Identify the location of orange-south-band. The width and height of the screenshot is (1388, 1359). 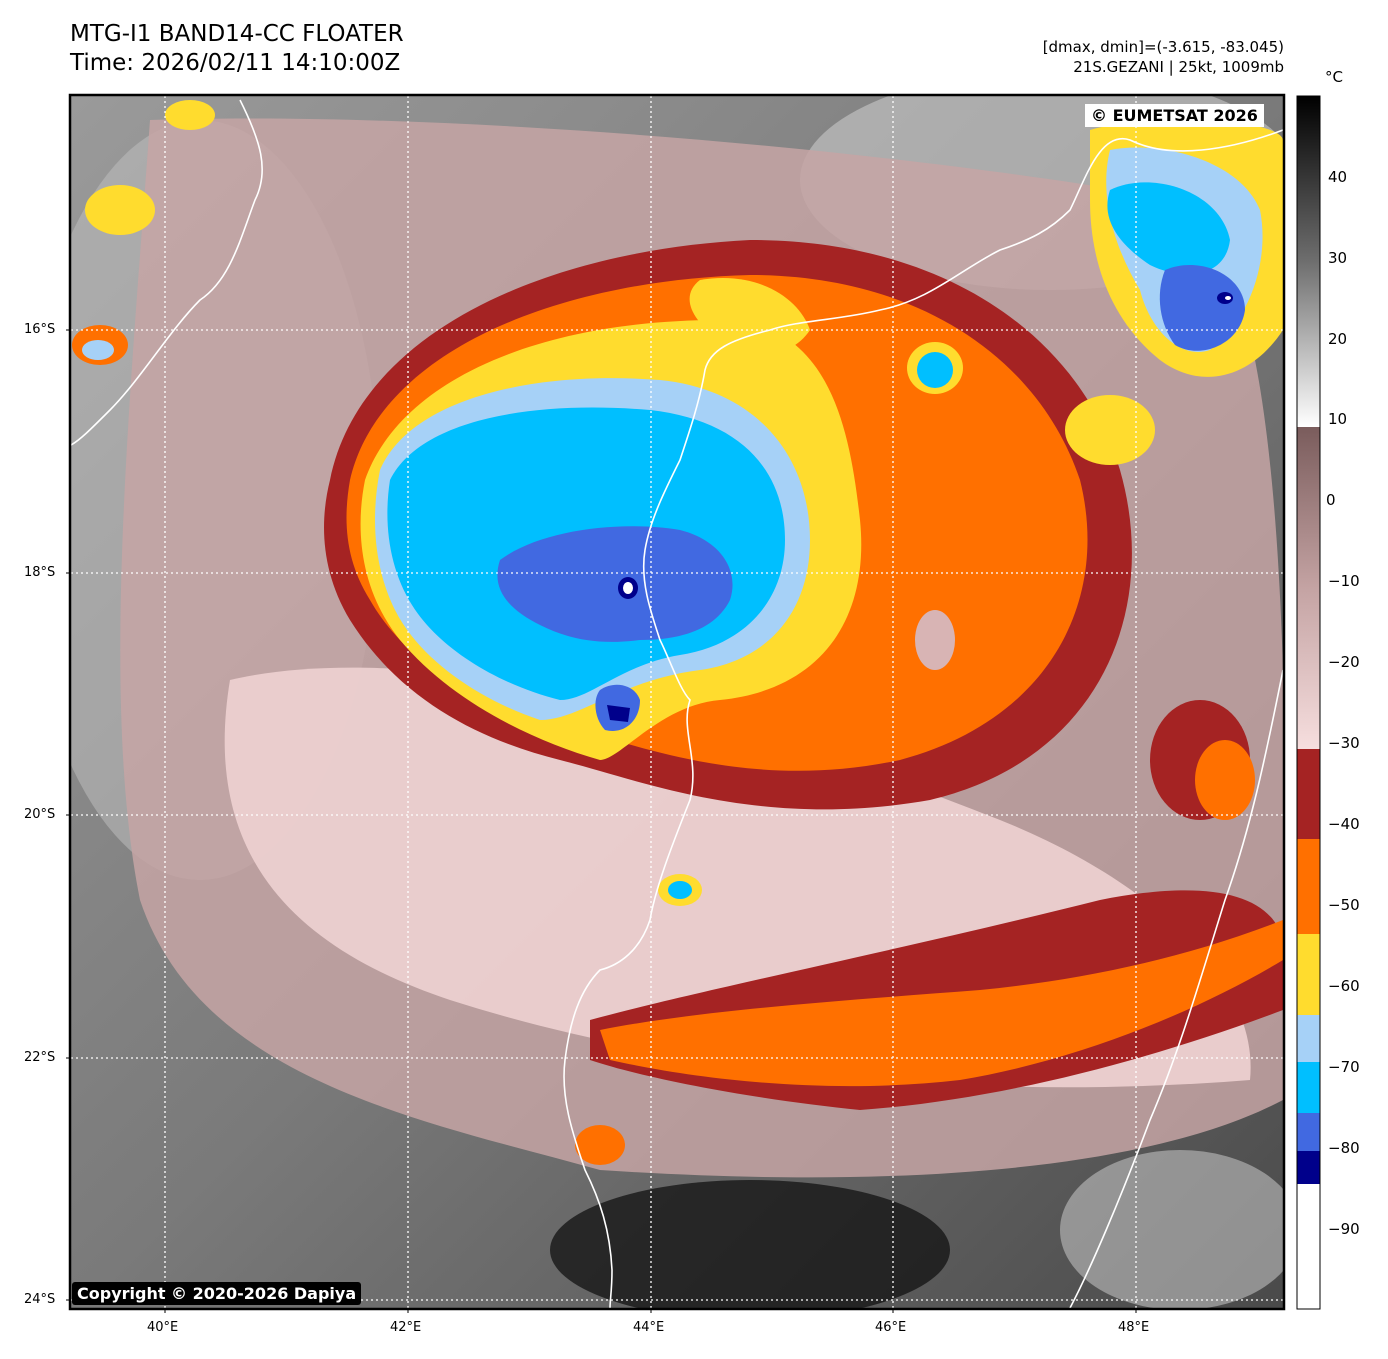
(941, 1003).